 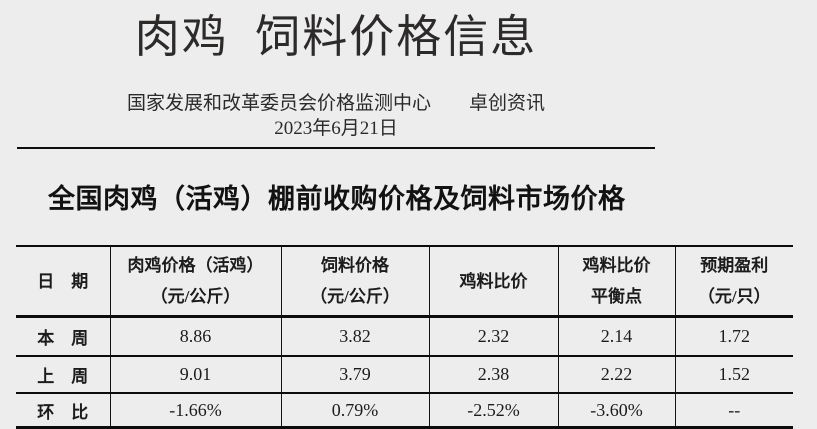 I want to click on table-row-this-week: 本 周 8.86 3.82 2.32 2.14 1.72, so click(x=404, y=336).